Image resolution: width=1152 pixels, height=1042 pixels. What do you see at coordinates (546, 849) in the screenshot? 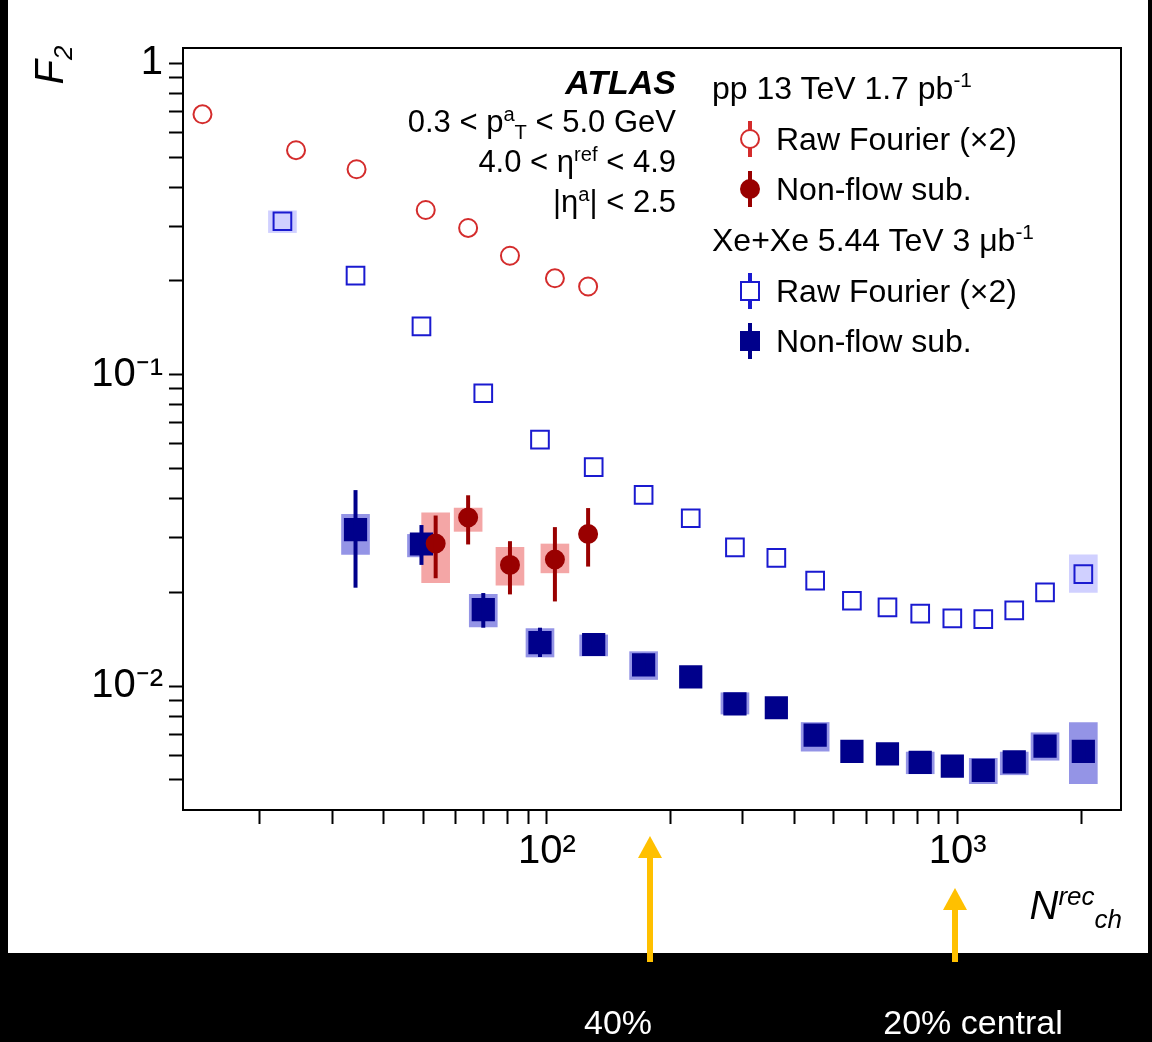
I see `x-tick-label: 10²` at bounding box center [546, 849].